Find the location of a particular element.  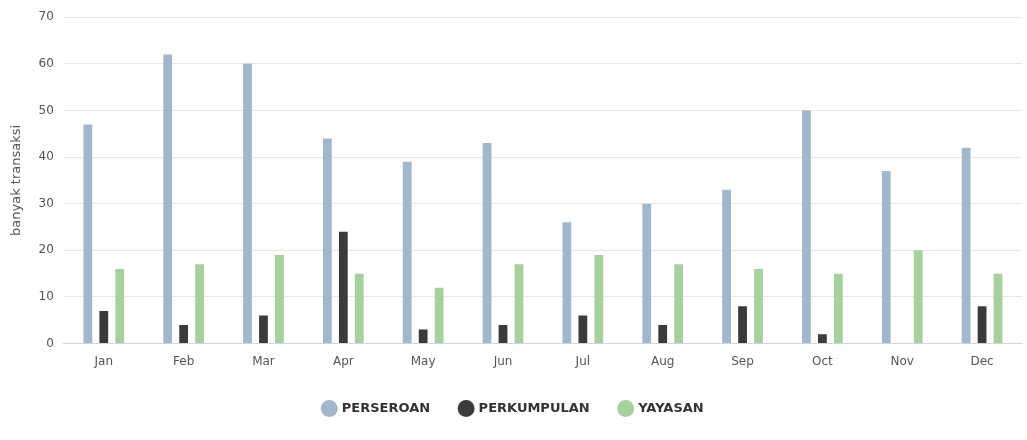

x-tick-label: Jan is located at coordinates (103, 360).